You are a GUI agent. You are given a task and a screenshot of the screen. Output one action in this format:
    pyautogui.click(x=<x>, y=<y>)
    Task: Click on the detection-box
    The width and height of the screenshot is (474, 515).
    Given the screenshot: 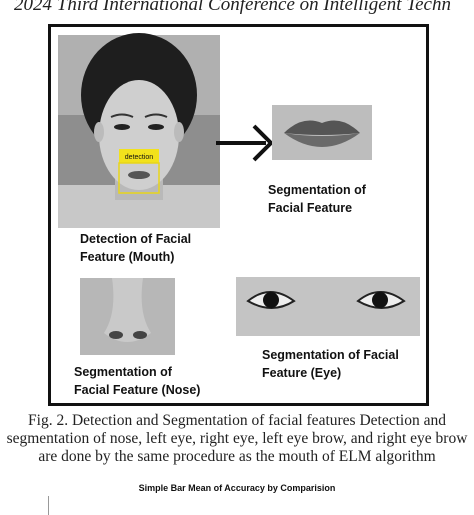 What is the action you would take?
    pyautogui.click(x=139, y=156)
    